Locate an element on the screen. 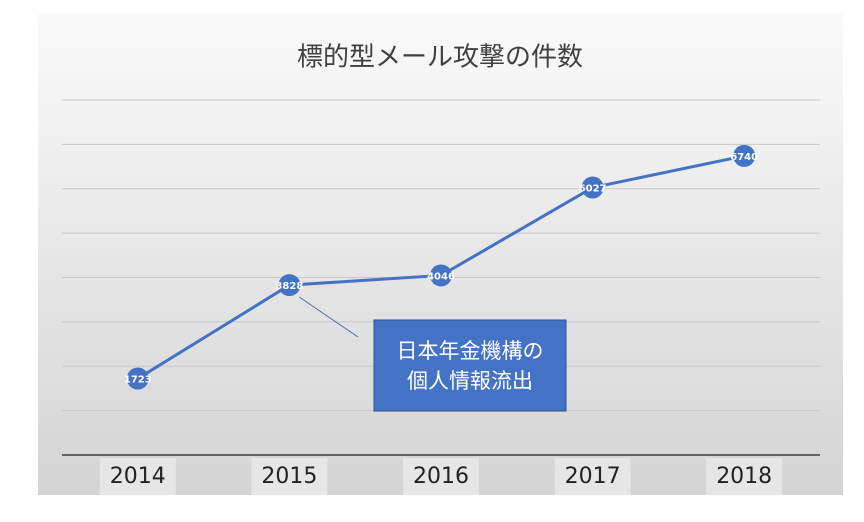 The height and width of the screenshot is (522, 864). x-tick-label: 2015 is located at coordinates (289, 476).